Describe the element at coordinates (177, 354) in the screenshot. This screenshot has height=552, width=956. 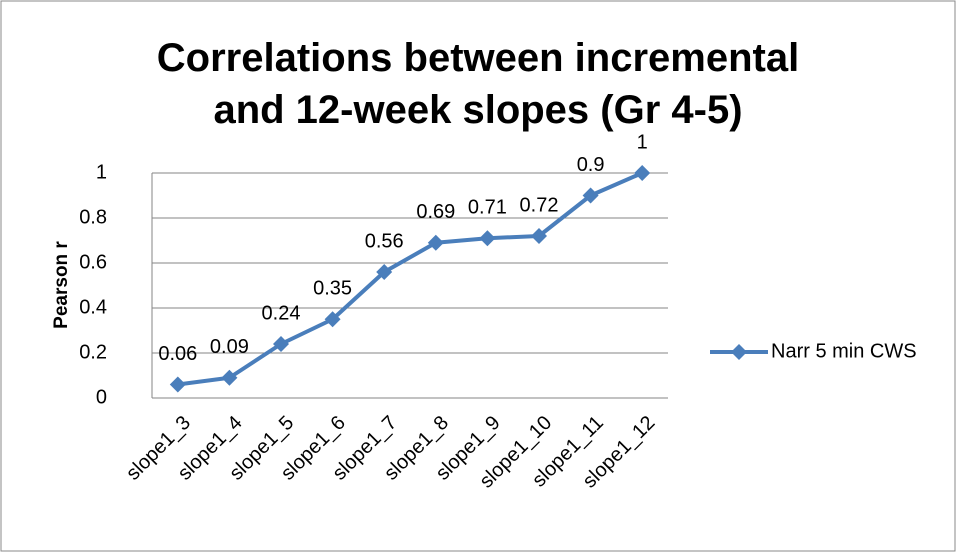
I see `data-label: 0.06` at that location.